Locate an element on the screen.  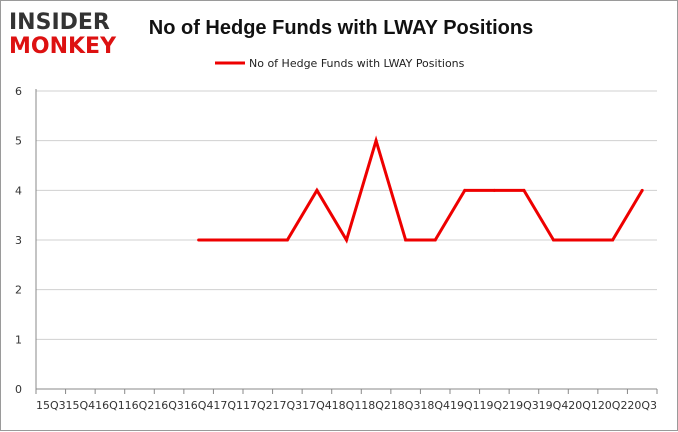
x-tick-label: 17Q4 is located at coordinates (317, 405).